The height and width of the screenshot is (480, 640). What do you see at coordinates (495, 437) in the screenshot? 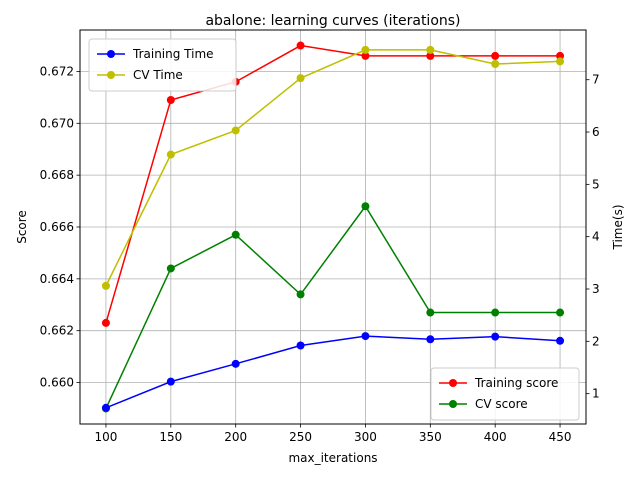
I see `x-tick-label: 400` at bounding box center [495, 437].